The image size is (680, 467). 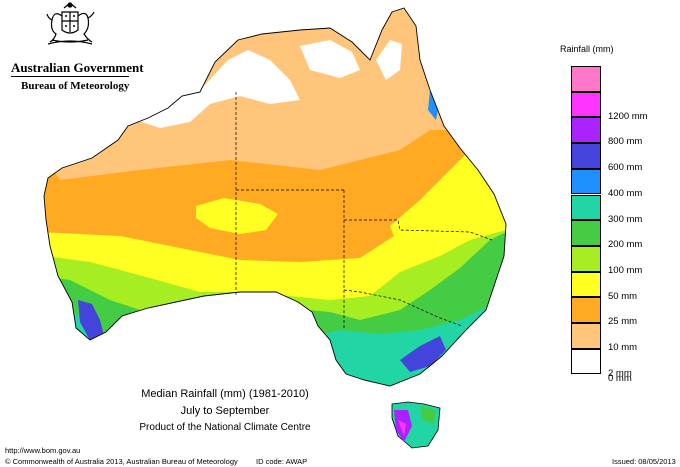 I want to click on legend-label: 2 mm, so click(x=620, y=373).